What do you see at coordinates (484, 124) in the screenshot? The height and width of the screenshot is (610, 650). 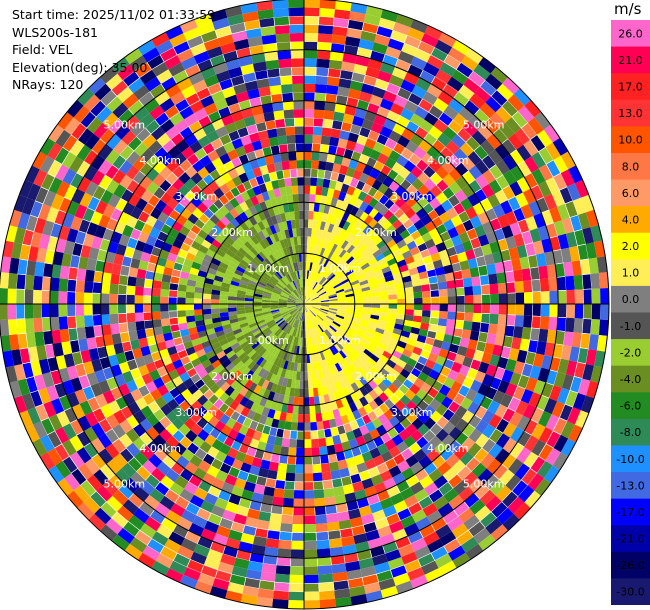 I see `range-ring-label: 5.00km` at bounding box center [484, 124].